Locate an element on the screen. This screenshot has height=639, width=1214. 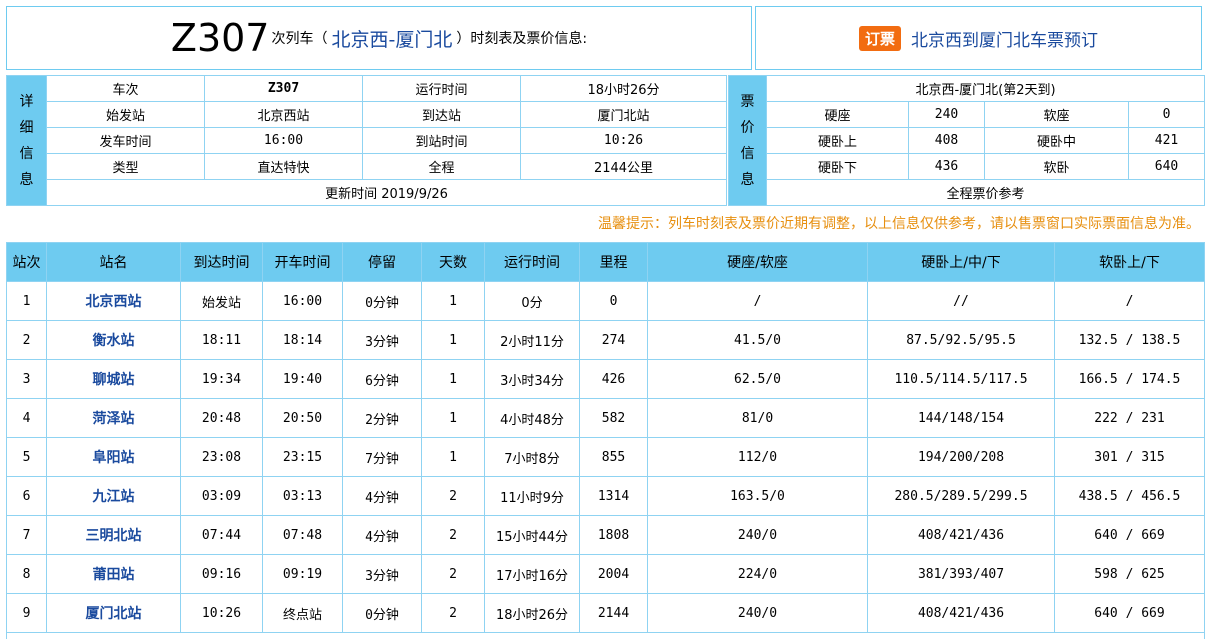
detail-label: 类型 is located at coordinates (126, 167).